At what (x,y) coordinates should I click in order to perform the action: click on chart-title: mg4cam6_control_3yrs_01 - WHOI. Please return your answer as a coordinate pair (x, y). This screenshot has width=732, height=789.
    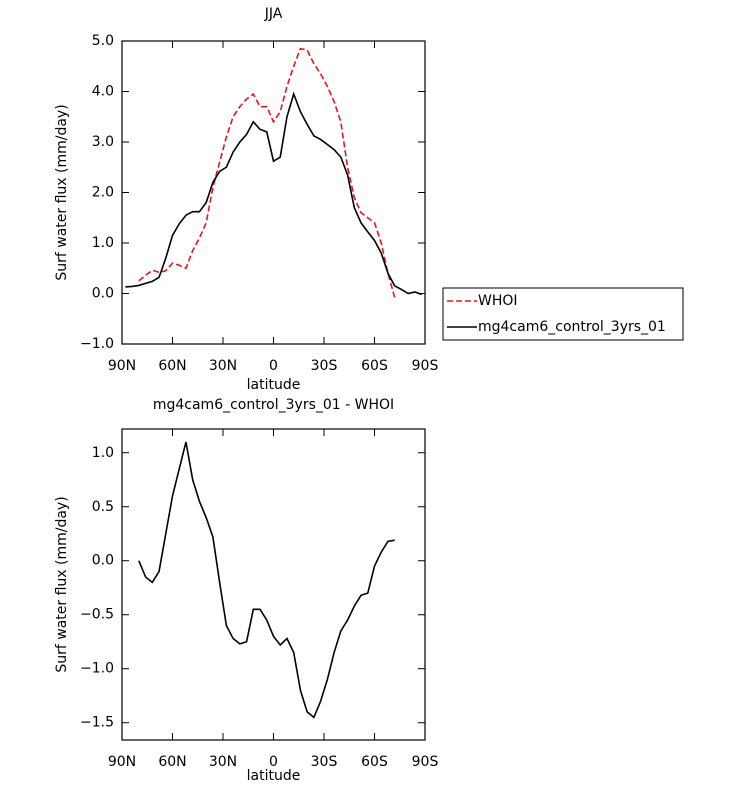
    Looking at the image, I should click on (273, 405).